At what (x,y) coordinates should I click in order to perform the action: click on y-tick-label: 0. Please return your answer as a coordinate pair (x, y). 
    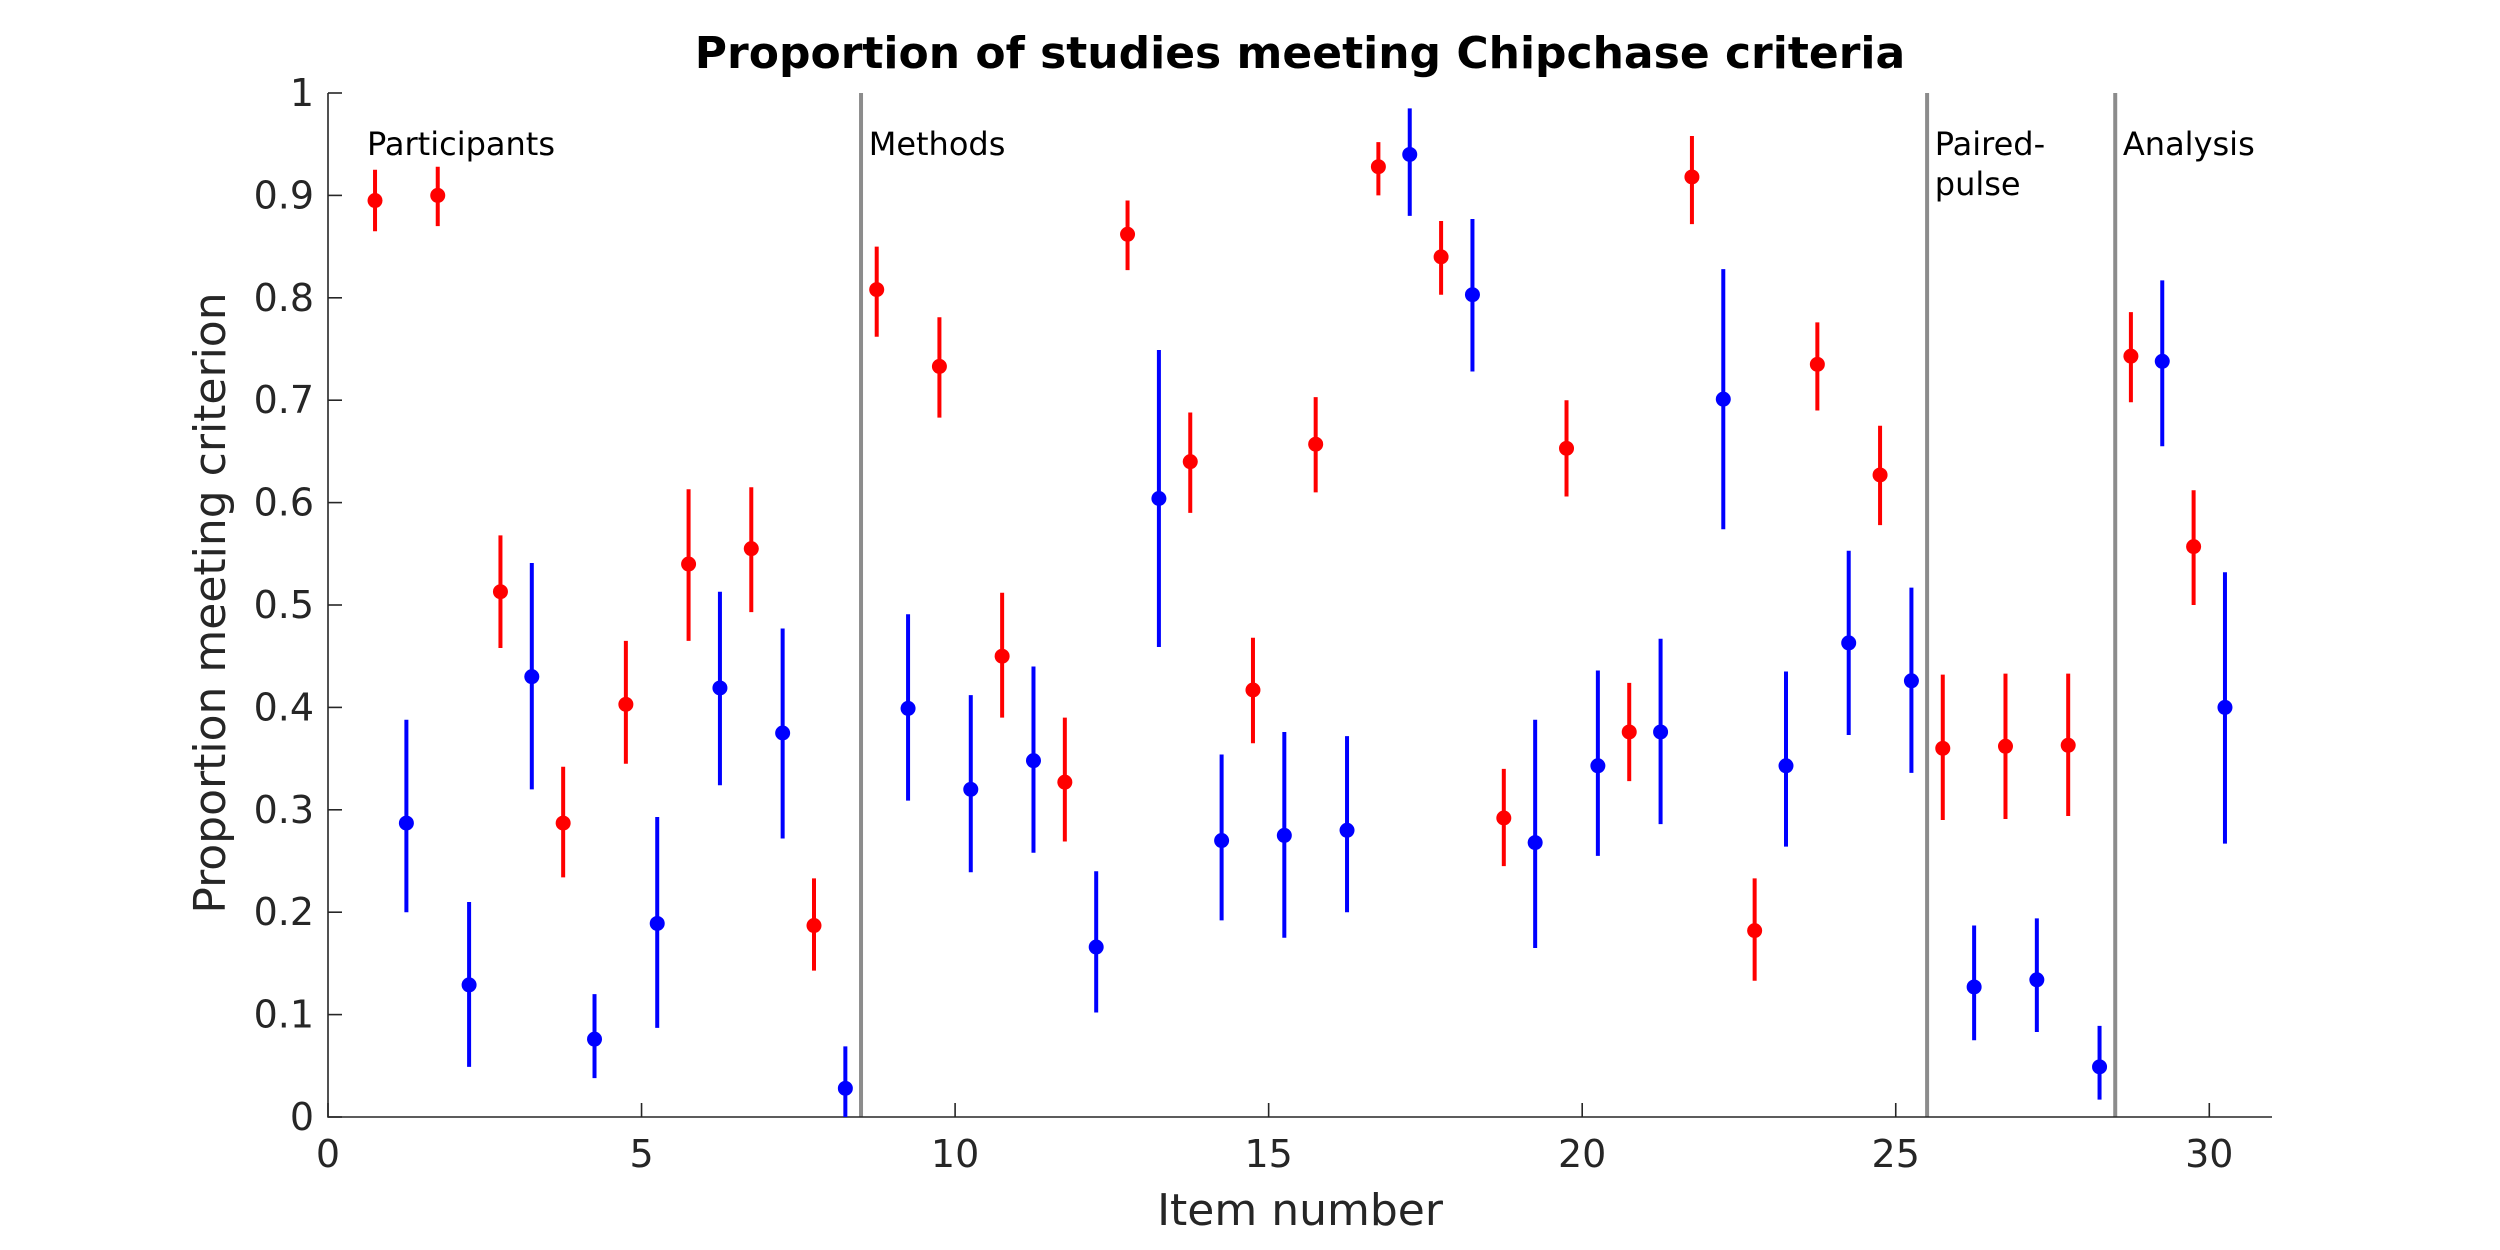
    Looking at the image, I should click on (302, 1117).